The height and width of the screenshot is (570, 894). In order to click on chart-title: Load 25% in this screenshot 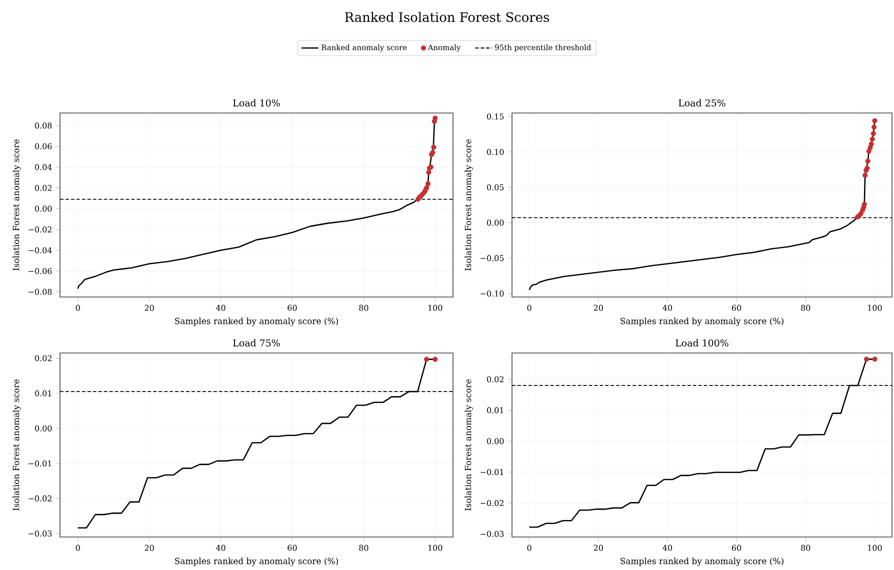, I will do `click(702, 103)`.